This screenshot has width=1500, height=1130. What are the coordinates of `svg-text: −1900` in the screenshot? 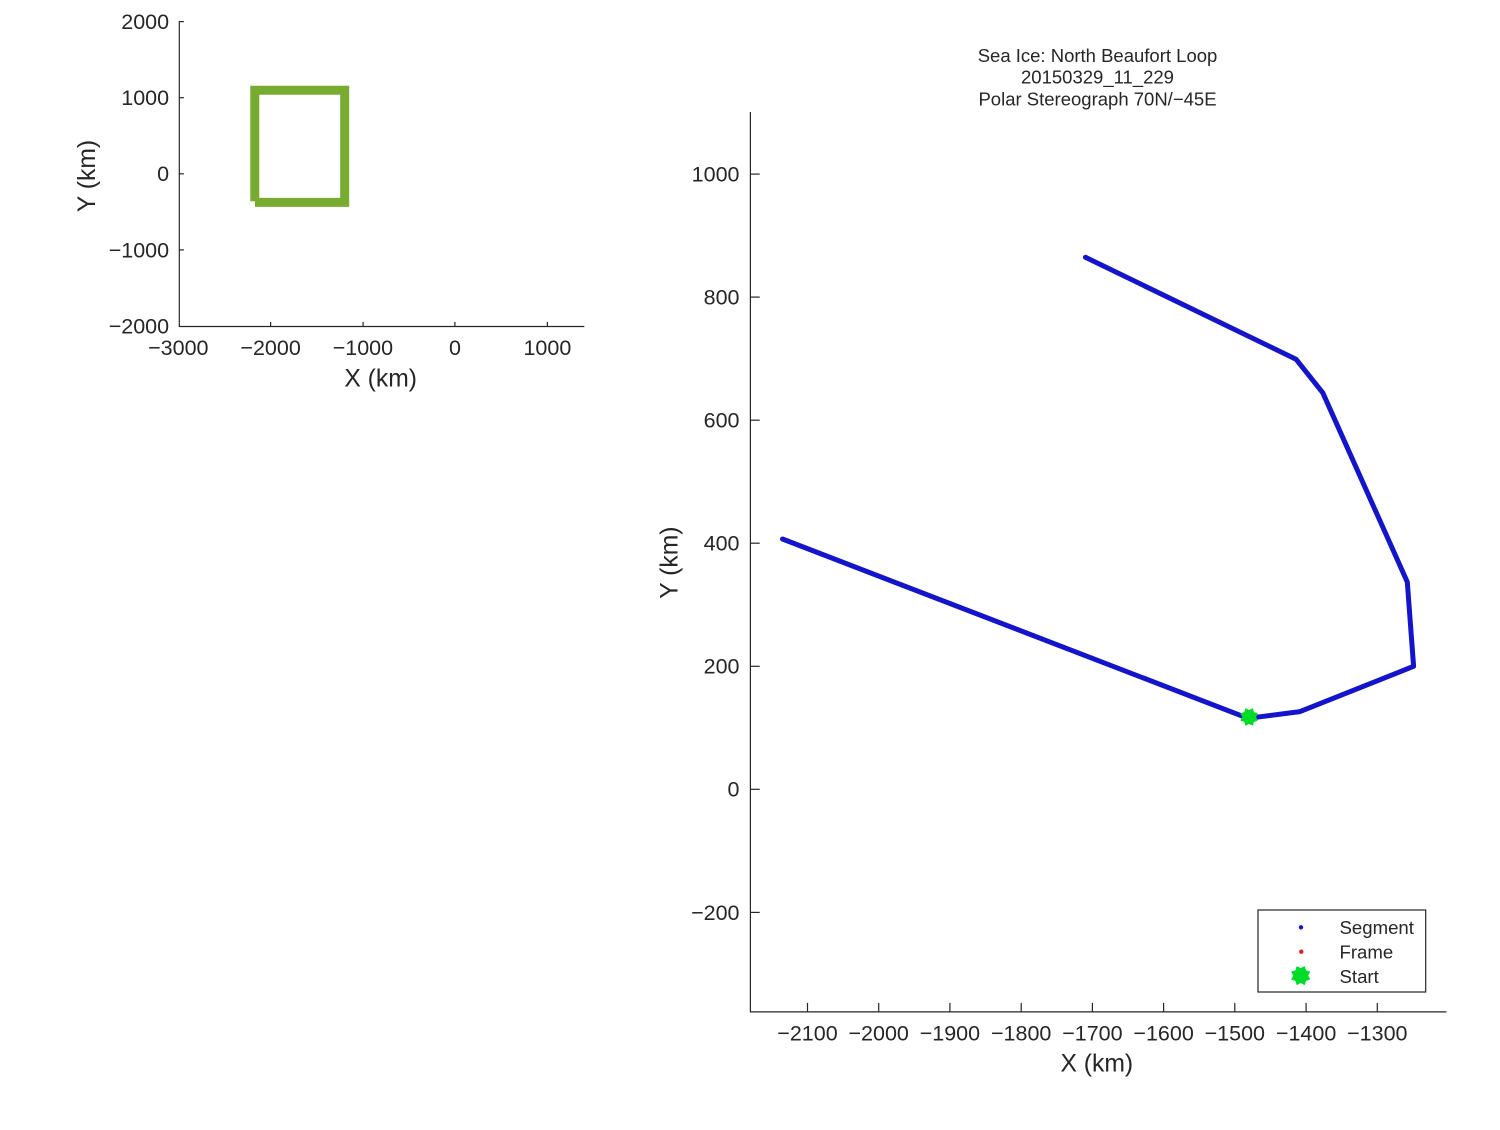 It's located at (950, 1034).